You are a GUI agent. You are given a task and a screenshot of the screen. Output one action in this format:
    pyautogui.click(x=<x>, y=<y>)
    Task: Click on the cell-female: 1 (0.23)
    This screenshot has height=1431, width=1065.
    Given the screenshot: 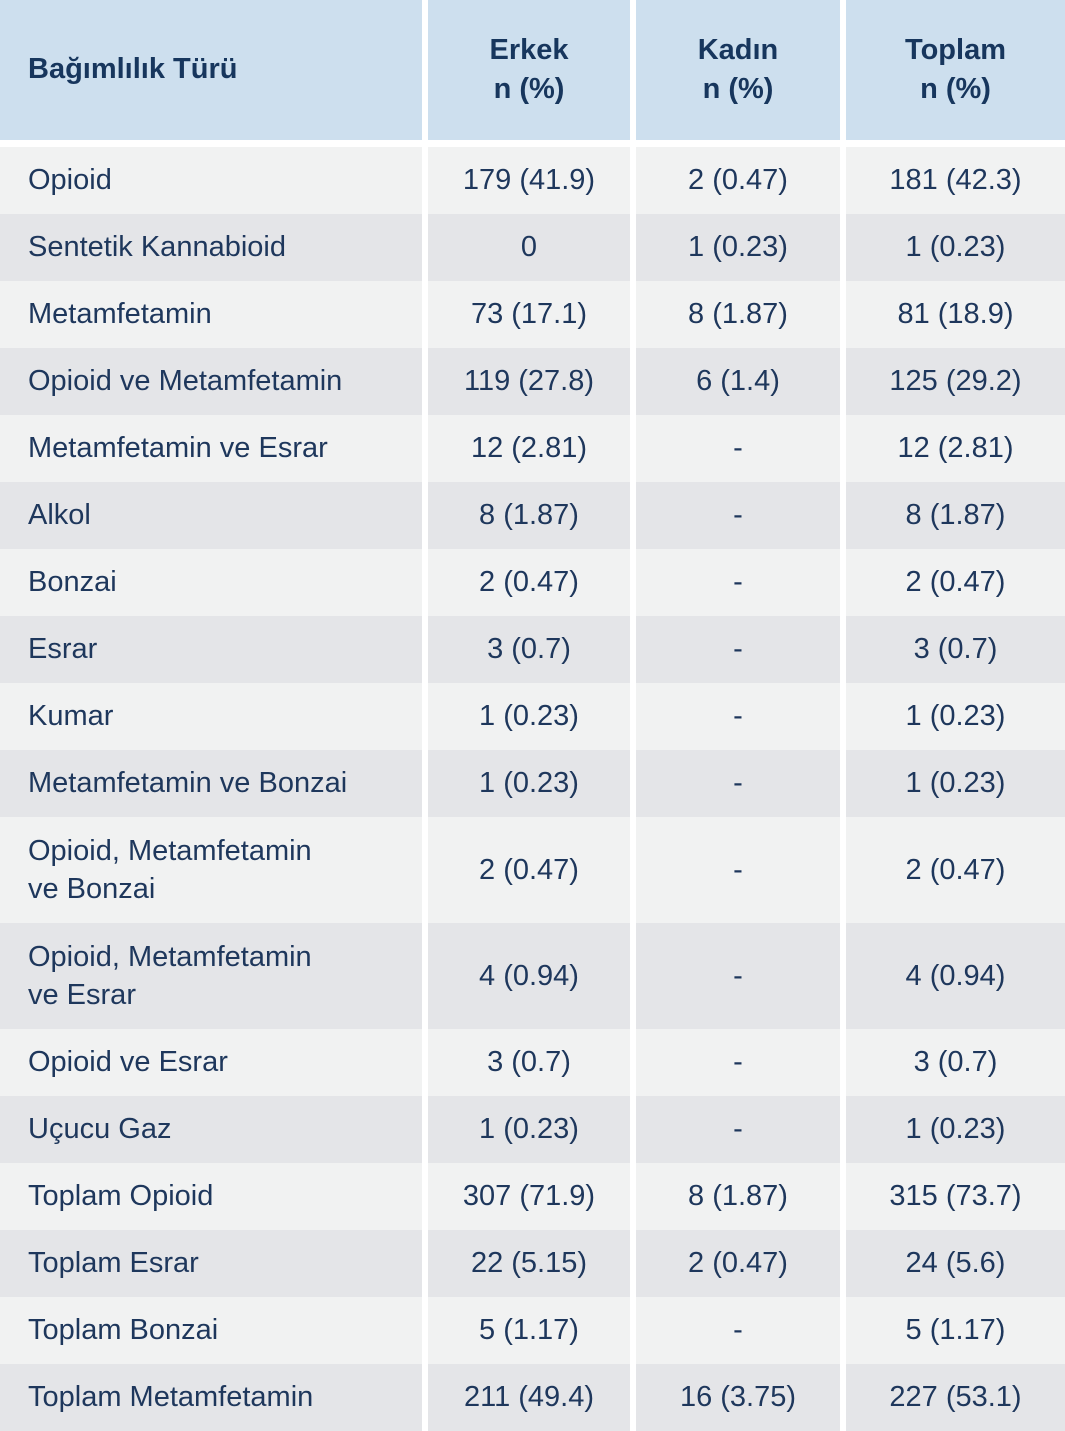 What is the action you would take?
    pyautogui.click(x=736, y=247)
    